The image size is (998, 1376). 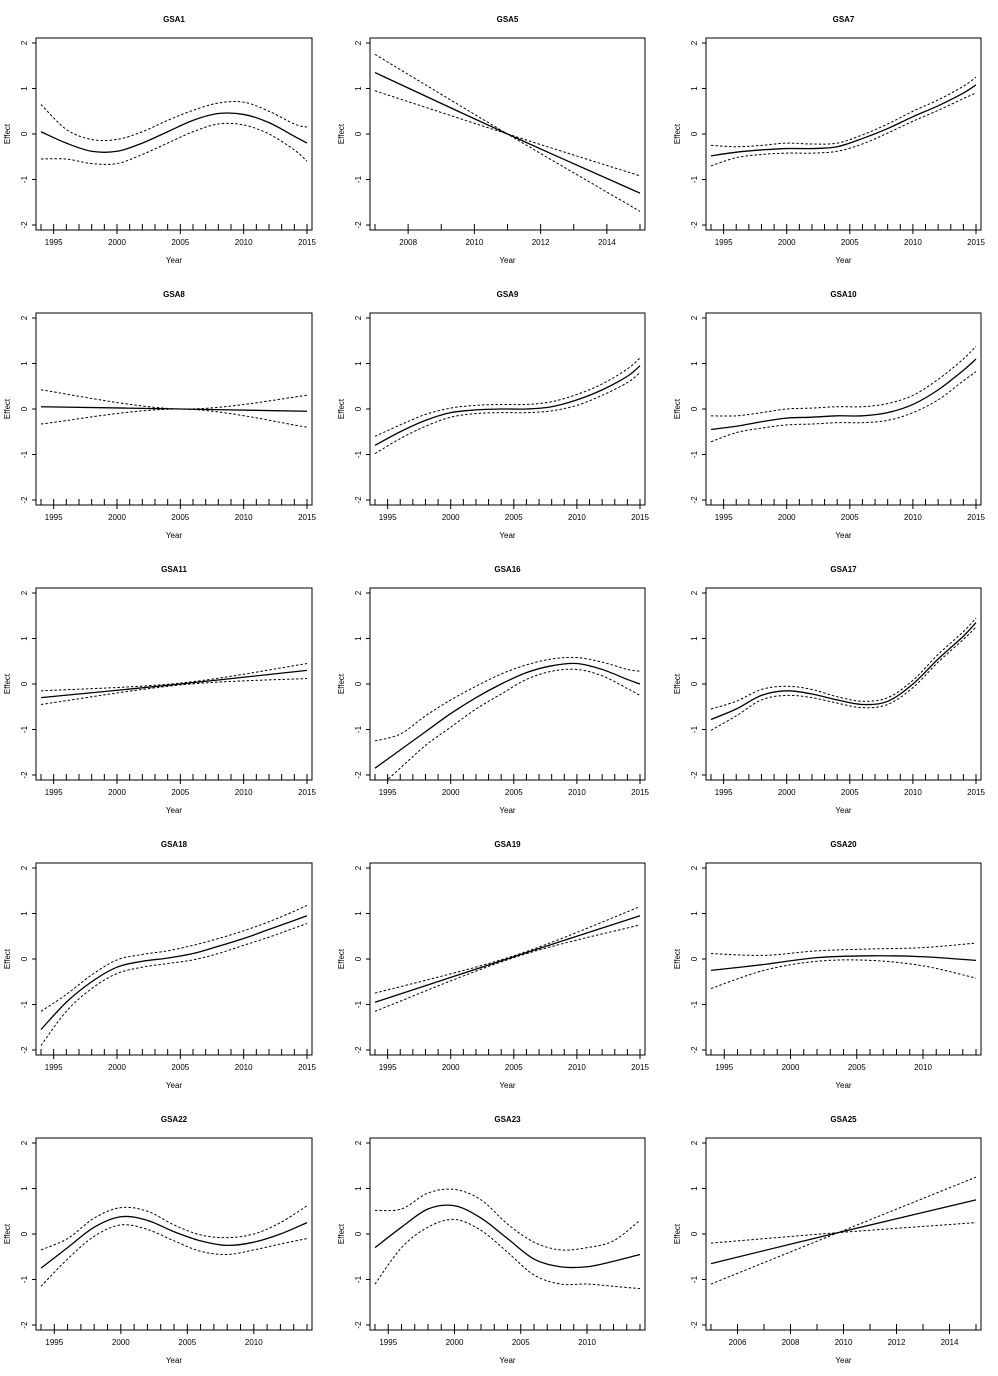 What do you see at coordinates (174, 844) in the screenshot?
I see `panel-title: GSA18` at bounding box center [174, 844].